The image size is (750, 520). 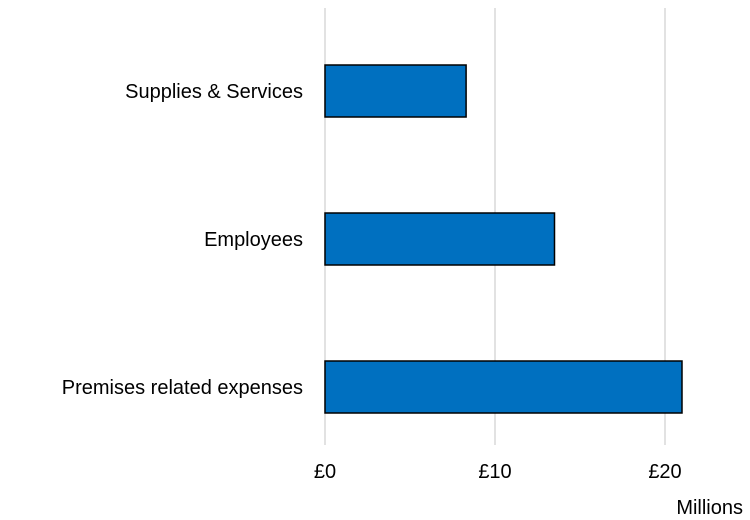 I want to click on x-tick-label: £0, so click(x=325, y=472).